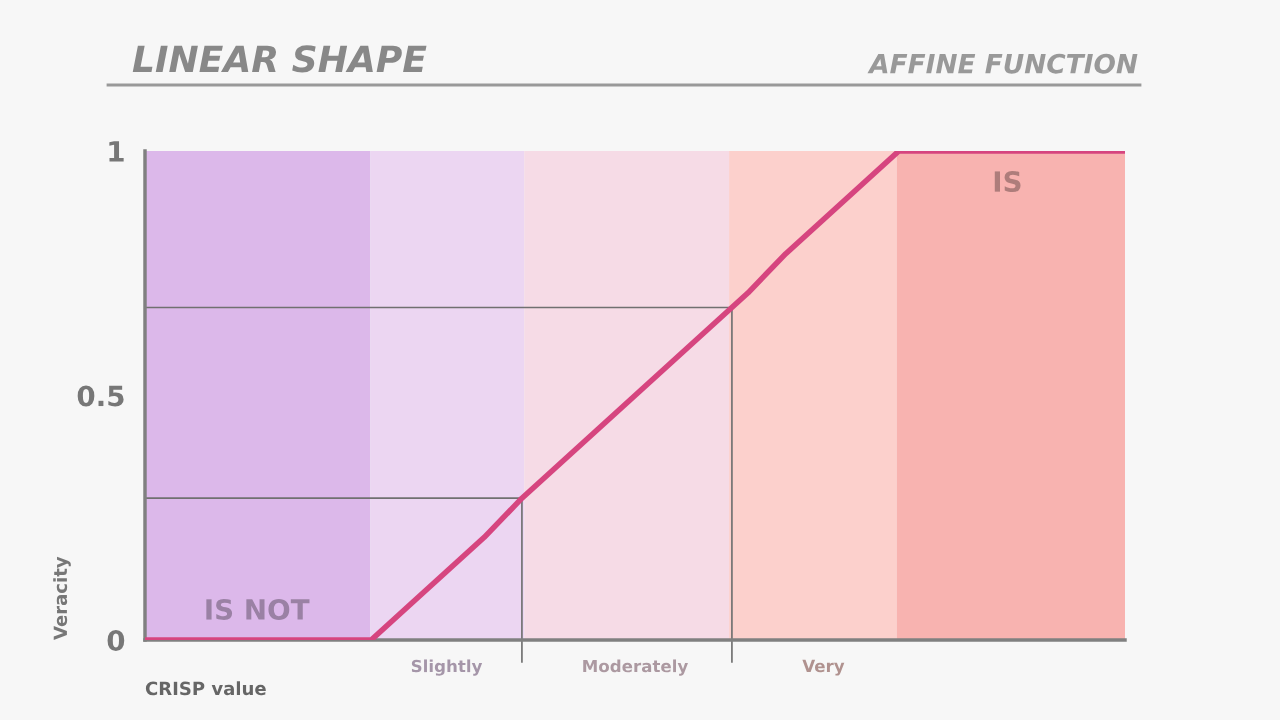  Describe the element at coordinates (447, 667) in the screenshot. I see `x-tick-label: Slightly` at that location.